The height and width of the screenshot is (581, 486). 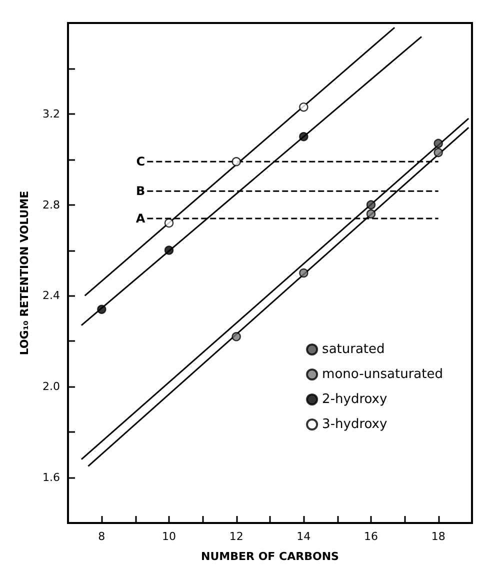 What do you see at coordinates (355, 399) in the screenshot?
I see `legend-label: 2-hydroxy` at bounding box center [355, 399].